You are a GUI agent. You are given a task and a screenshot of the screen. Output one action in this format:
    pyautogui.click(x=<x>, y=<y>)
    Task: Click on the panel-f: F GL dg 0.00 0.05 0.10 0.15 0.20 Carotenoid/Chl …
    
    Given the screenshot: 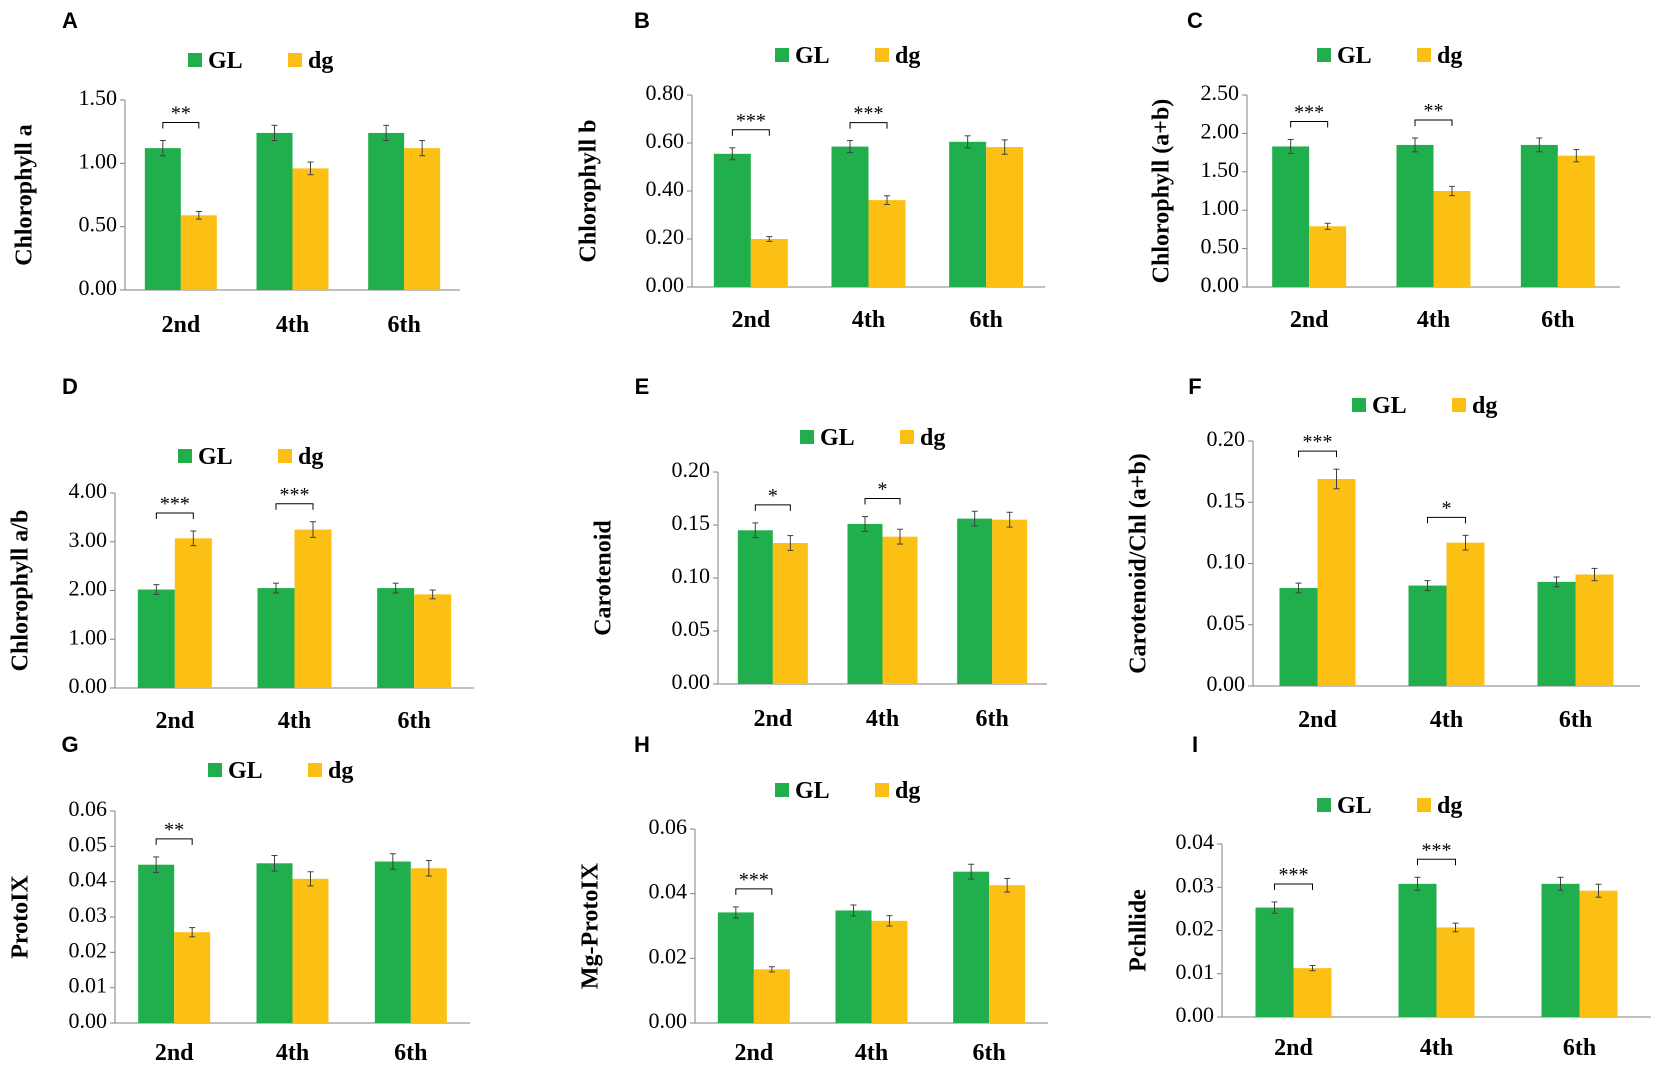 What is the action you would take?
    pyautogui.click(x=1383, y=553)
    